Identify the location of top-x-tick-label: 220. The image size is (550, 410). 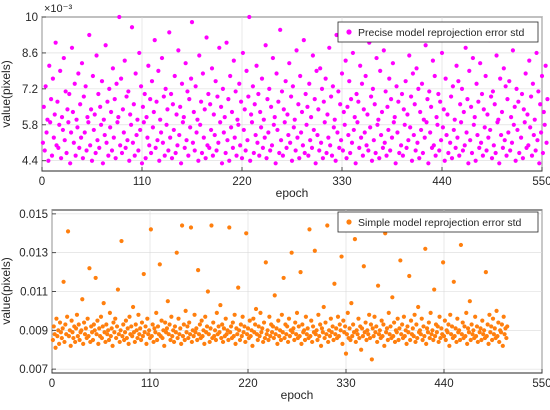
(241, 182).